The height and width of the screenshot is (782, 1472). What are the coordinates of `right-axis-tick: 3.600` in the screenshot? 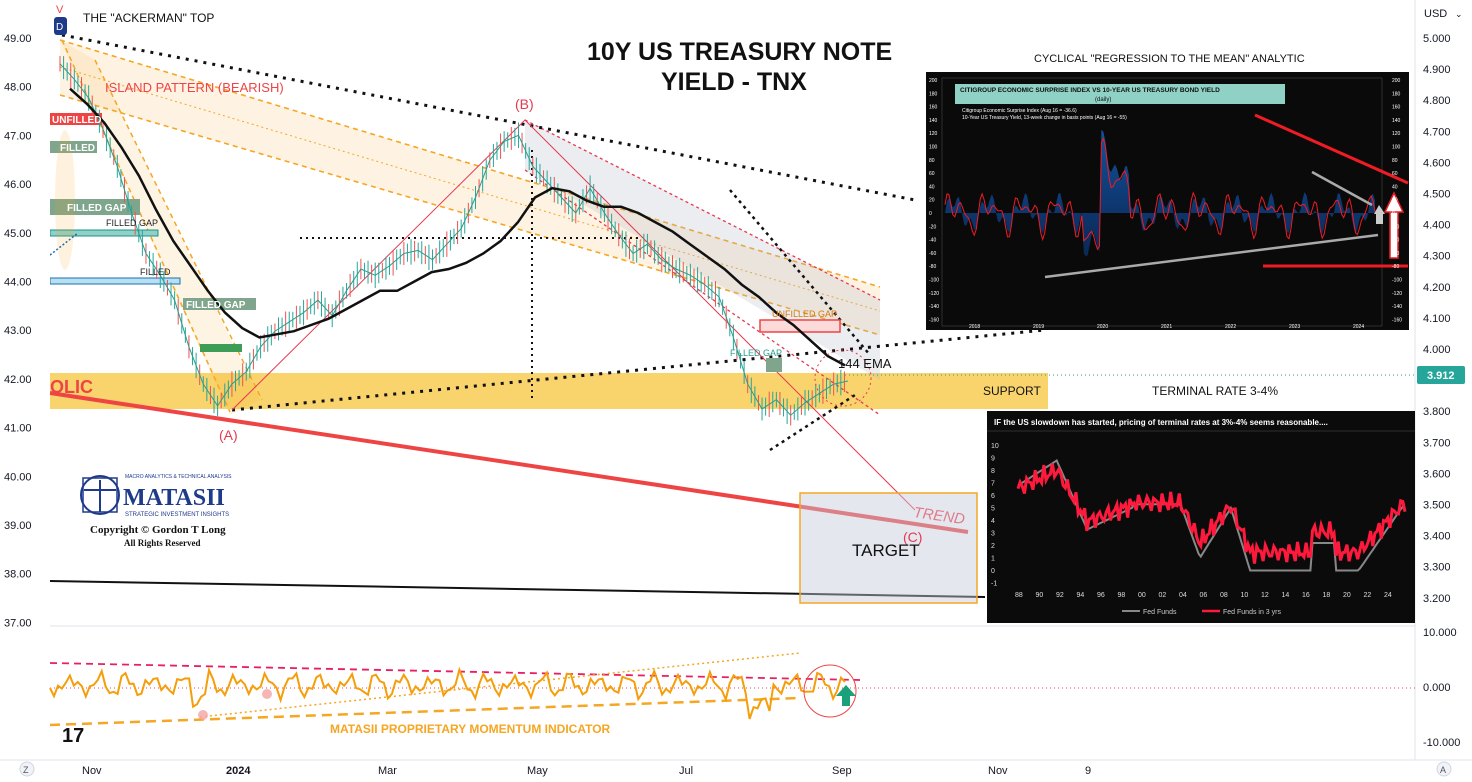 It's located at (1437, 474).